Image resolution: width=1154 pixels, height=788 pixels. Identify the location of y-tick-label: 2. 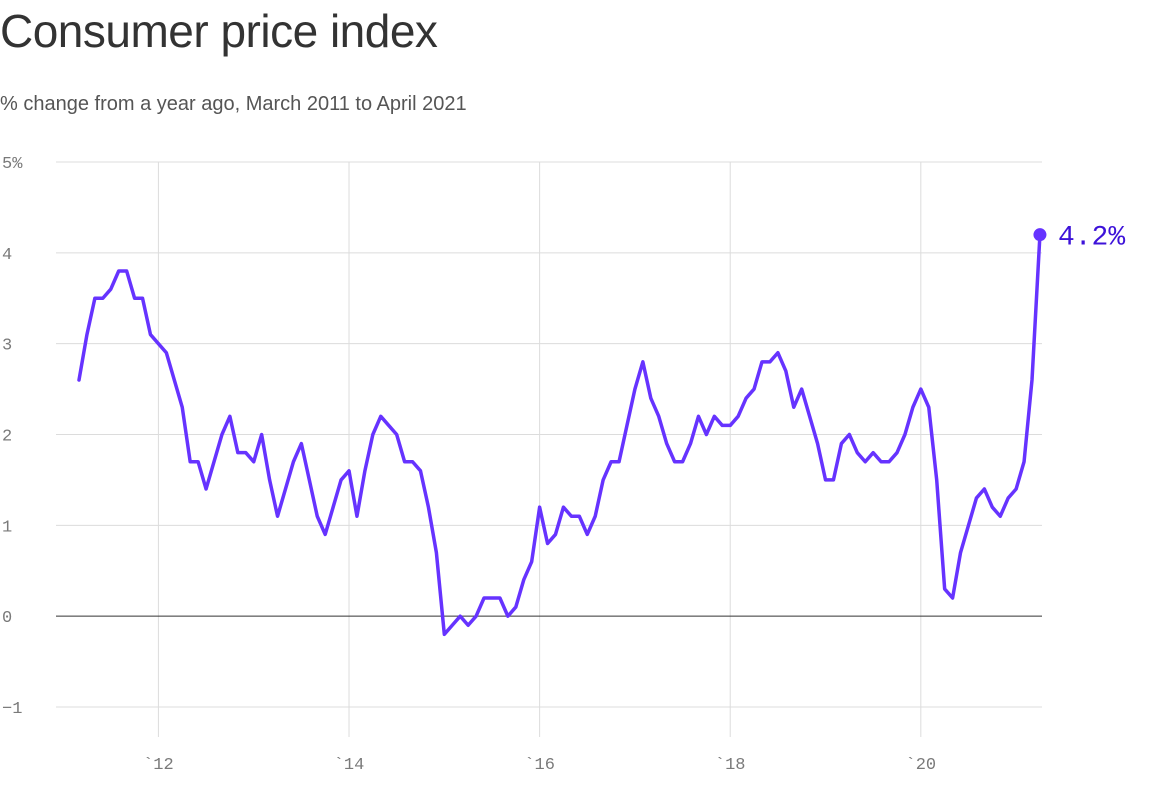
(7, 437).